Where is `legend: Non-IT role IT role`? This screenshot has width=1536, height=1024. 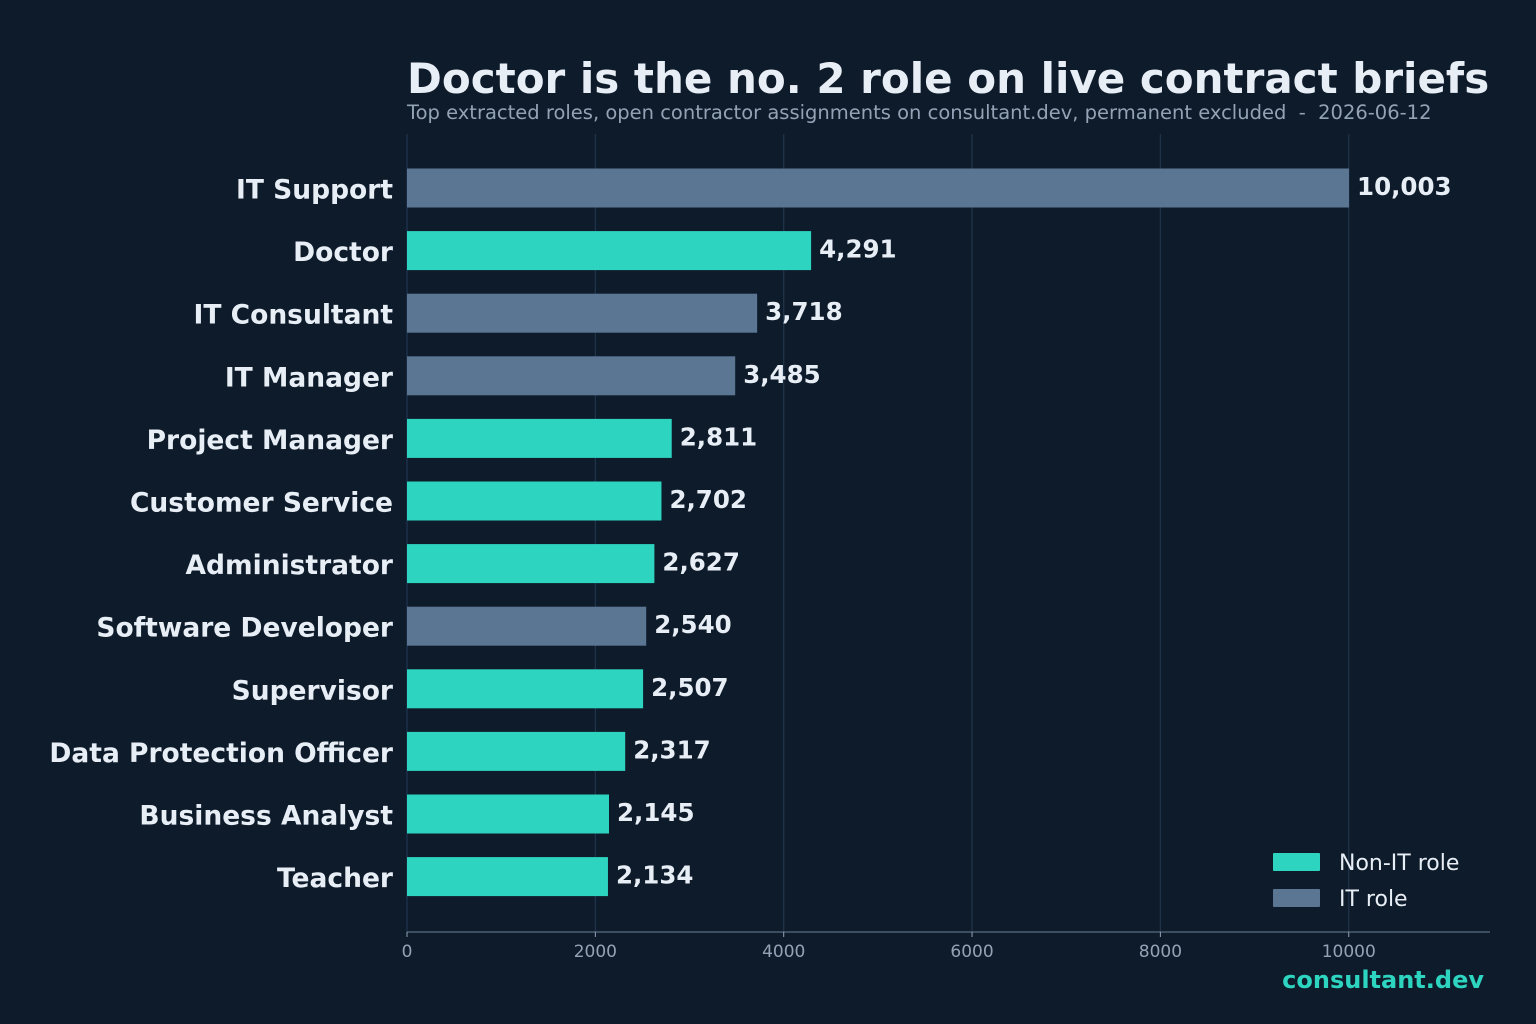 legend: Non-IT role IT role is located at coordinates (1366, 881).